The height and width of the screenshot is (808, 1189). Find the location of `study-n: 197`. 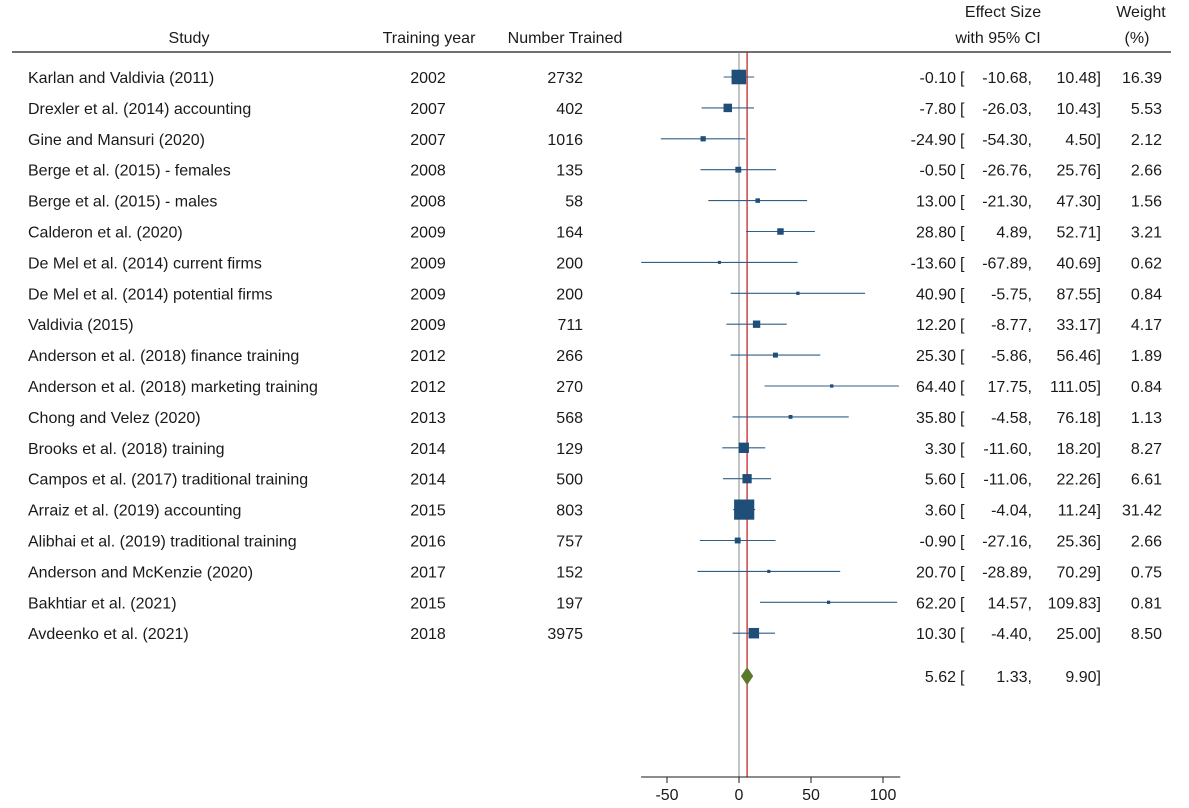

study-n: 197 is located at coordinates (569, 603).